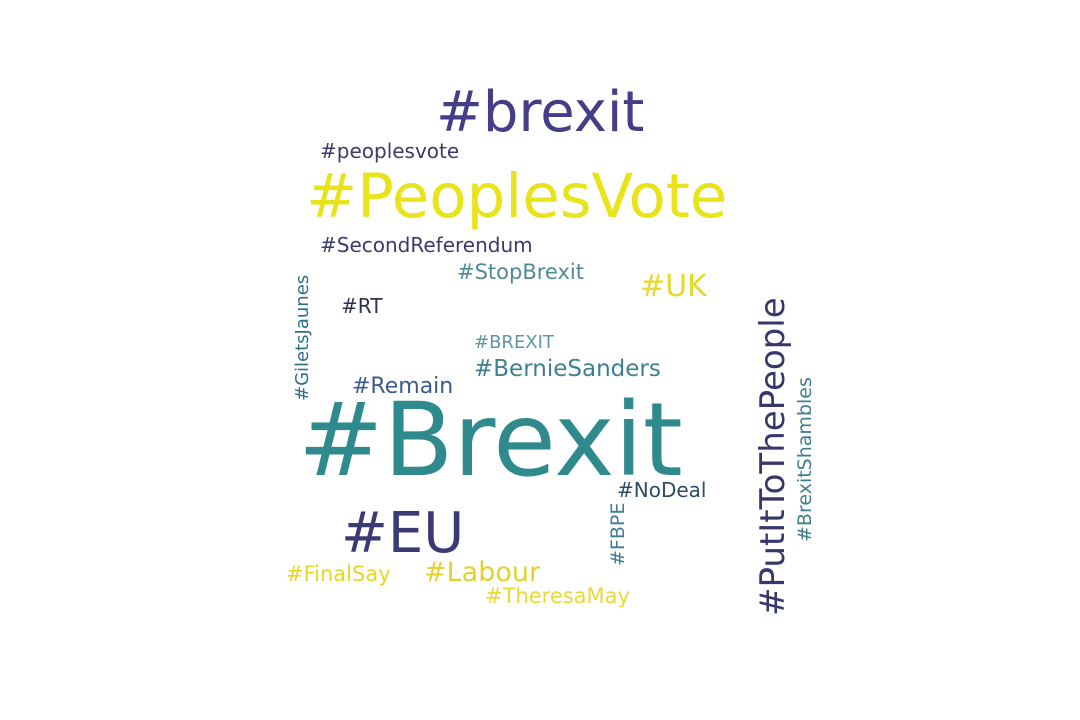 The image size is (1080, 720). What do you see at coordinates (805, 459) in the screenshot?
I see `word-brexitshambles: #BrexitShambles` at bounding box center [805, 459].